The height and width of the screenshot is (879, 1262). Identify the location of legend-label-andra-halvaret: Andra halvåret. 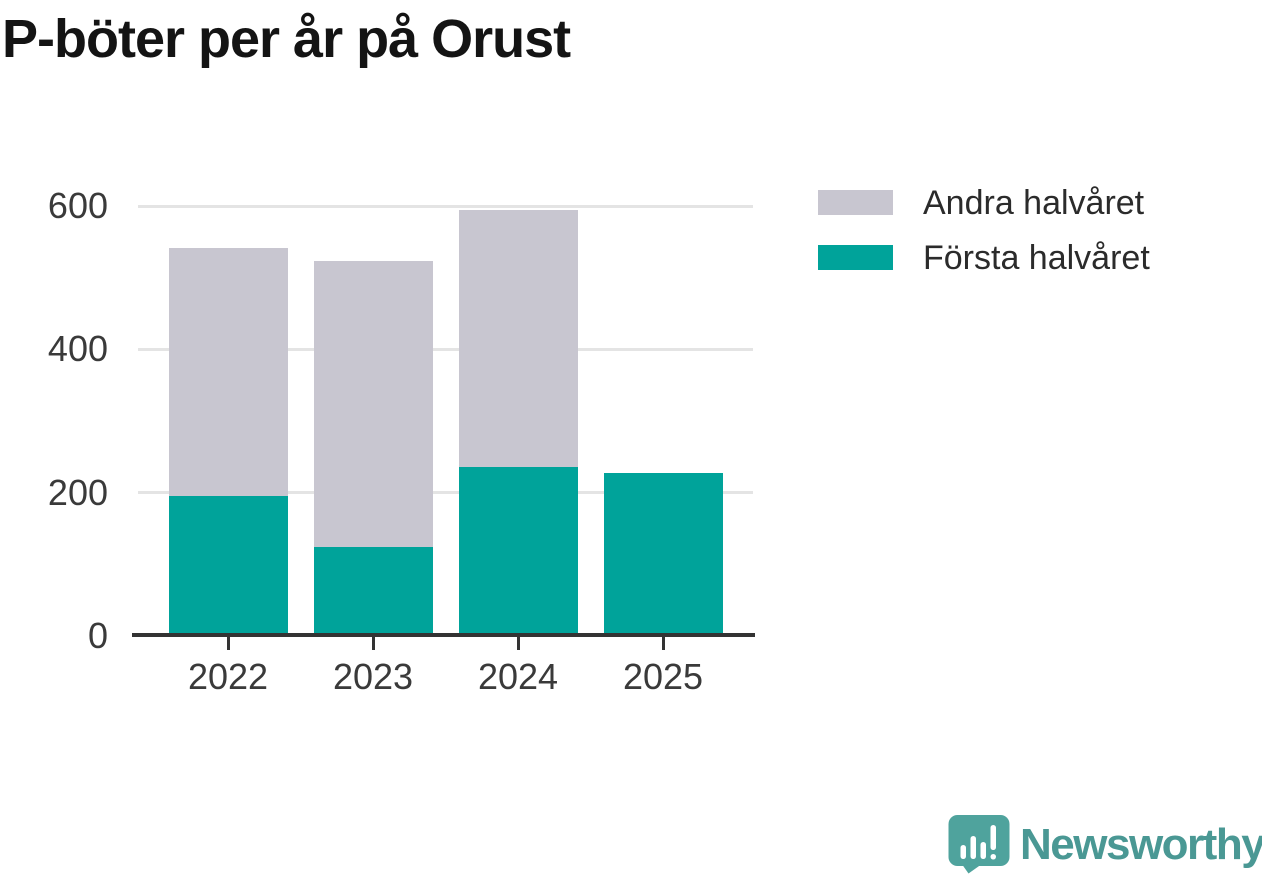
(1034, 202).